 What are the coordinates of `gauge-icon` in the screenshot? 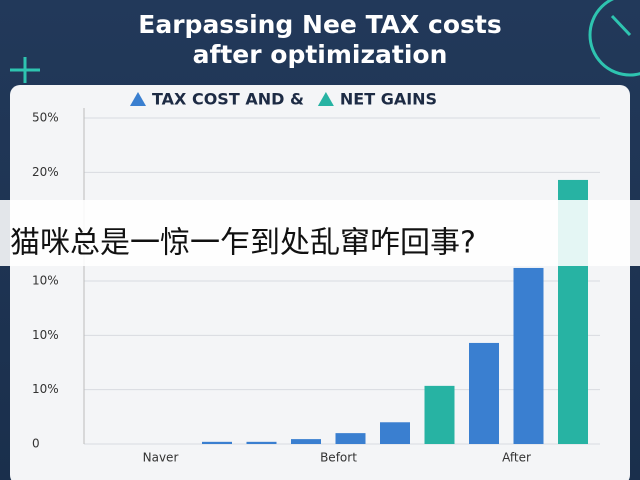 It's located at (614, 38).